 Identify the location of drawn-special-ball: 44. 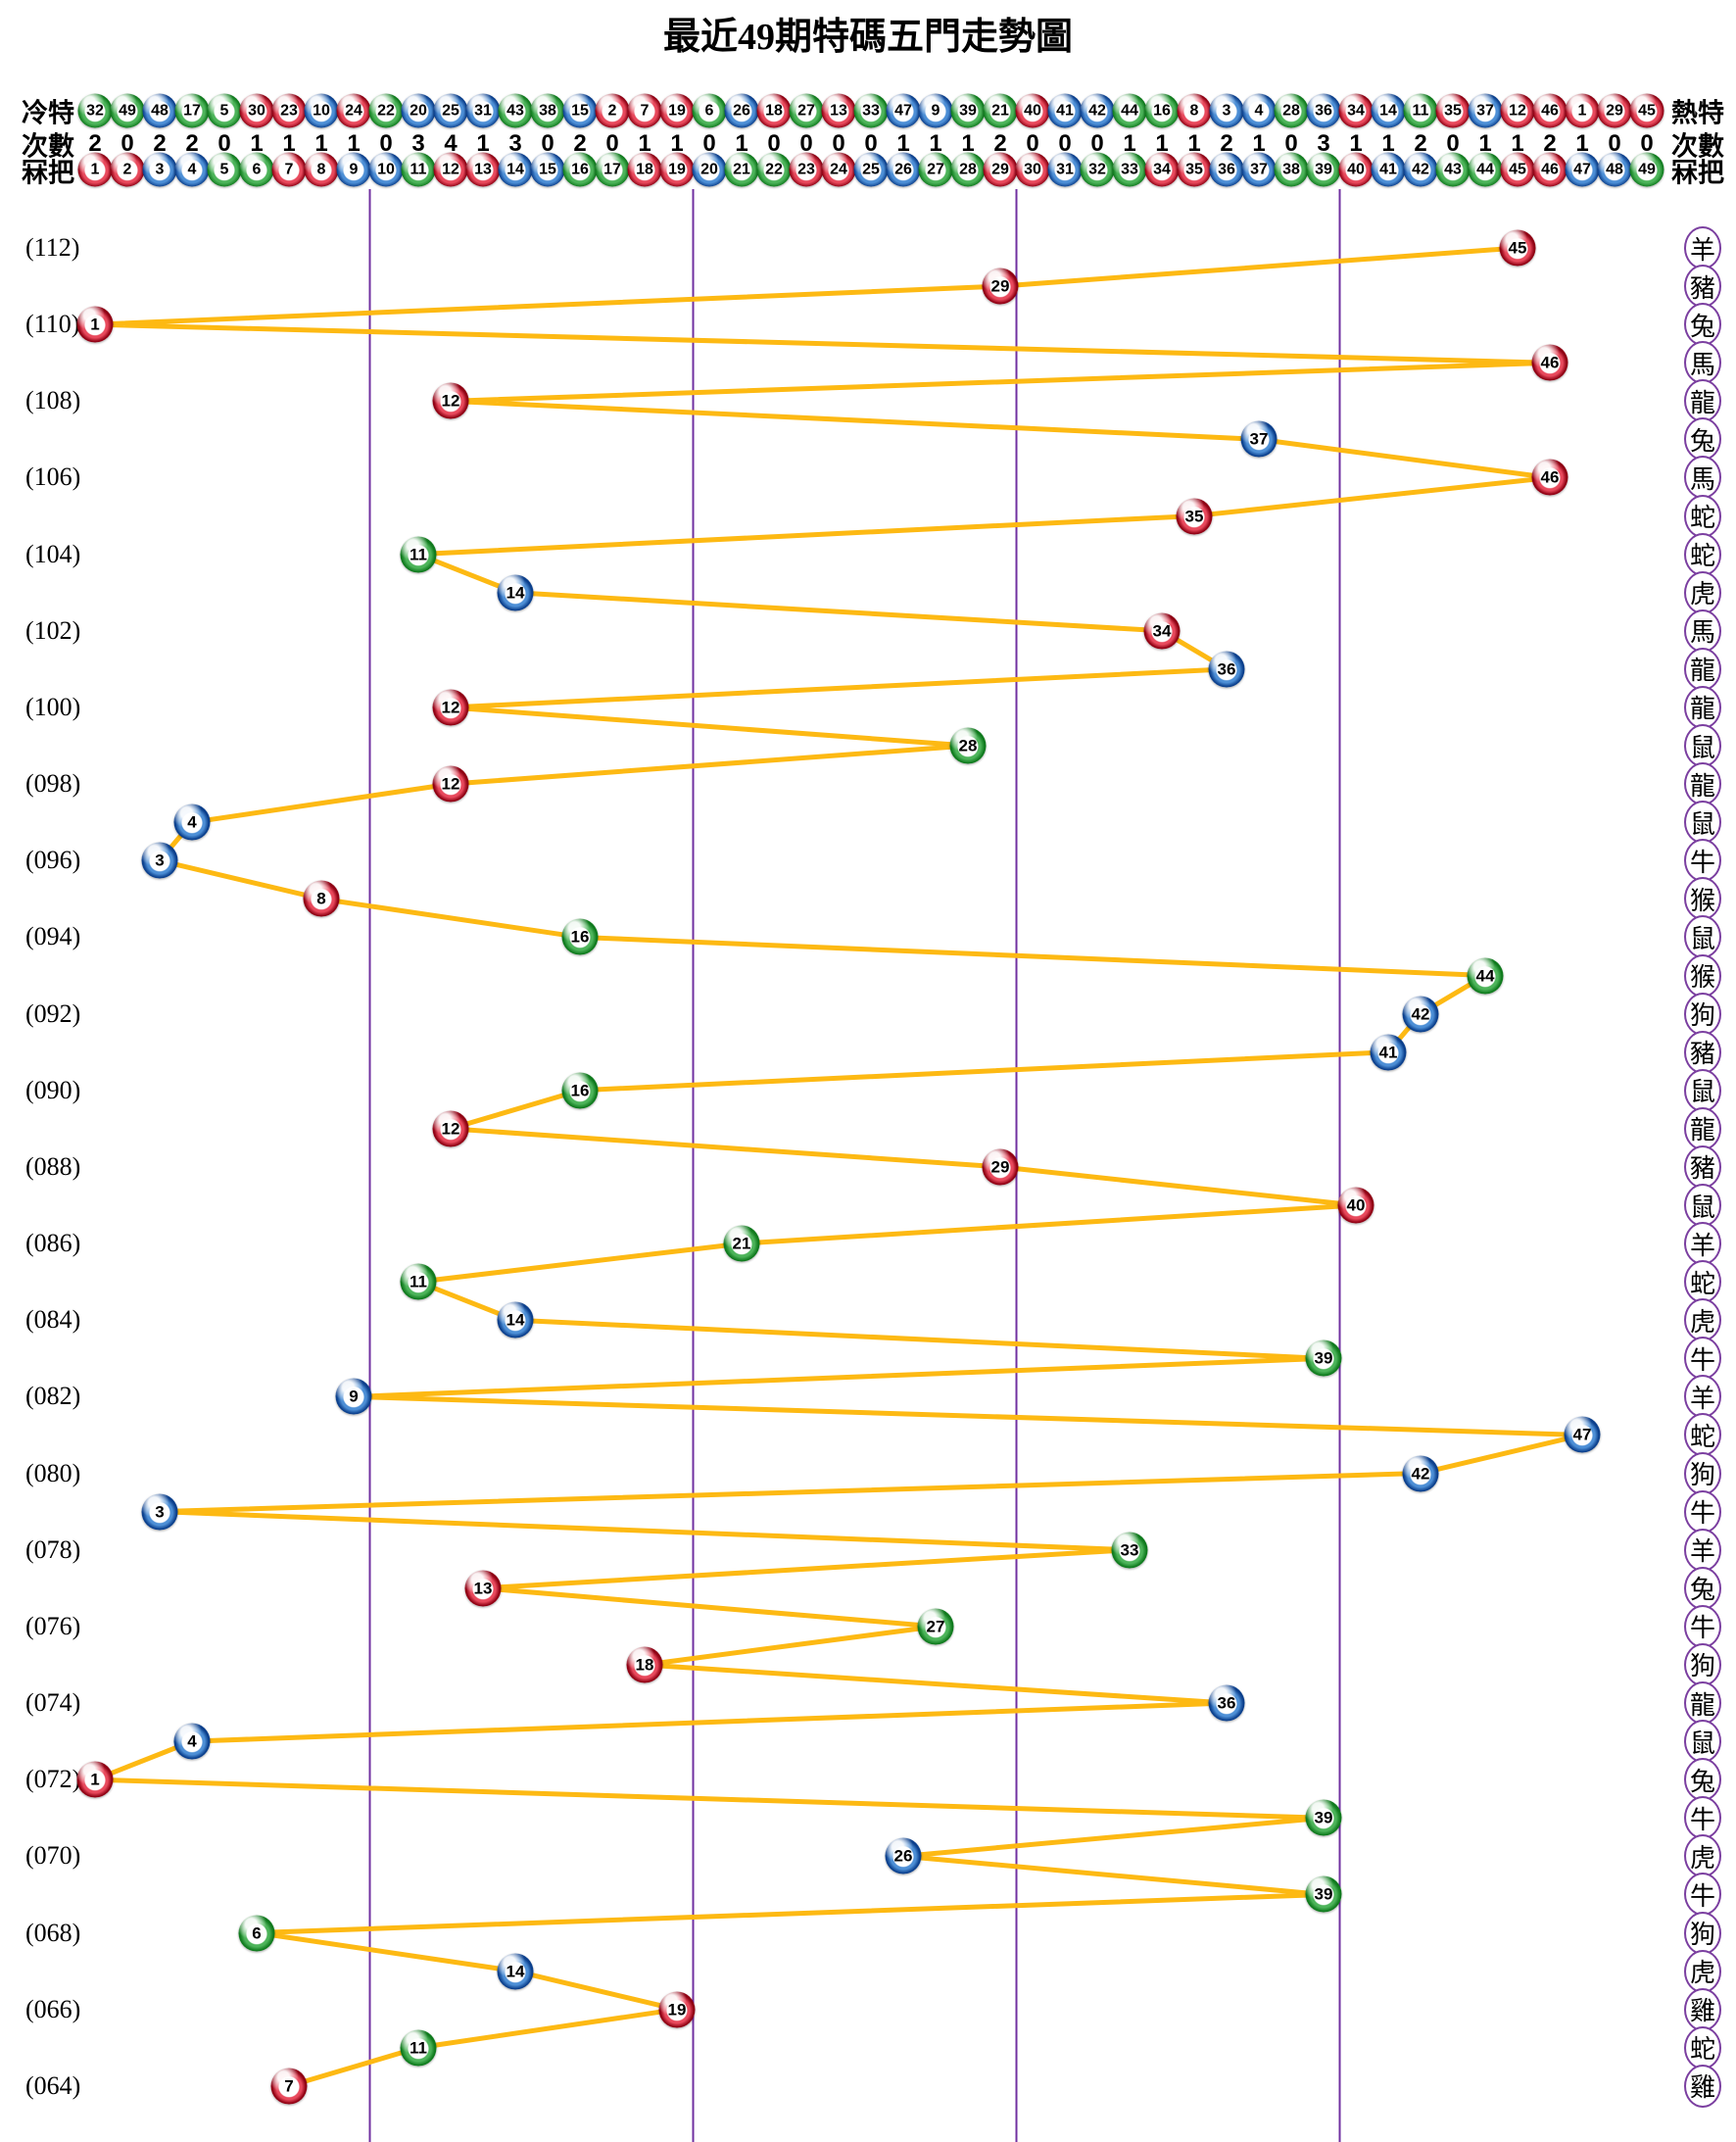
(1485, 976).